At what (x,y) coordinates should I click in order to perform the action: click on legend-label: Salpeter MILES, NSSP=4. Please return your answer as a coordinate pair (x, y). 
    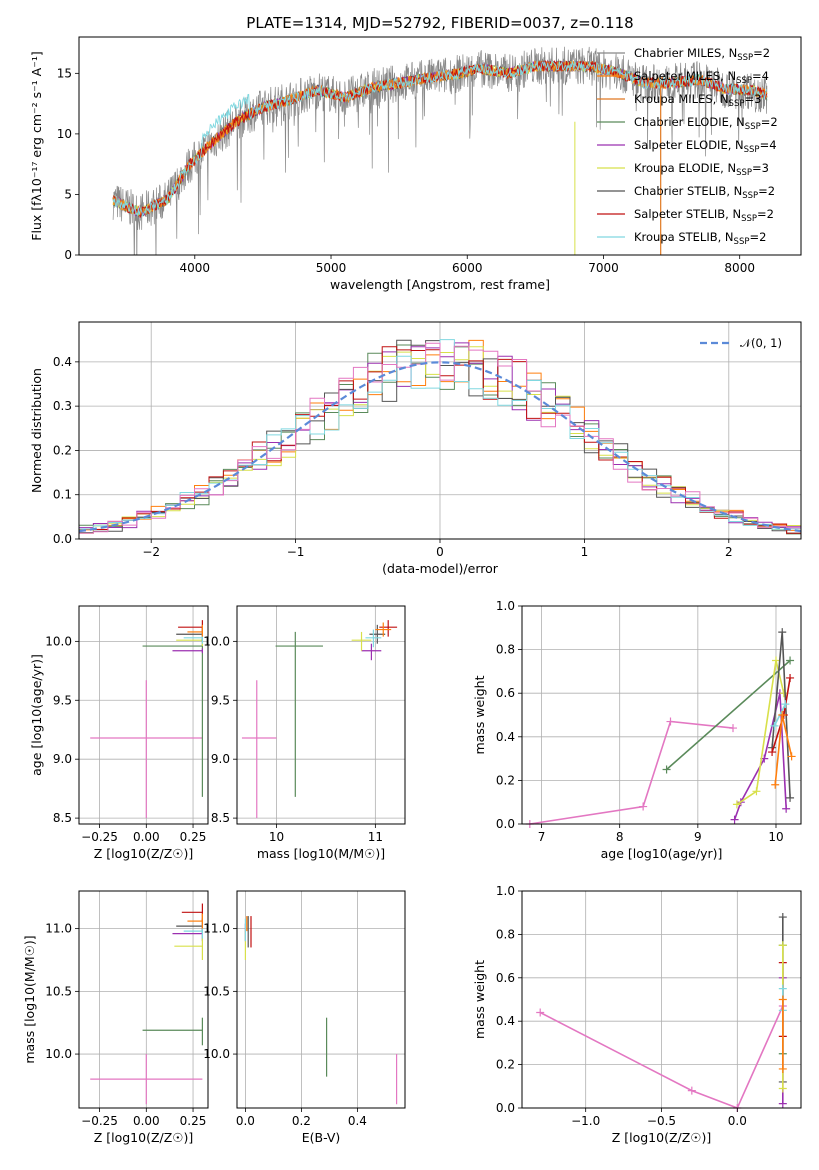
    Looking at the image, I should click on (701, 77).